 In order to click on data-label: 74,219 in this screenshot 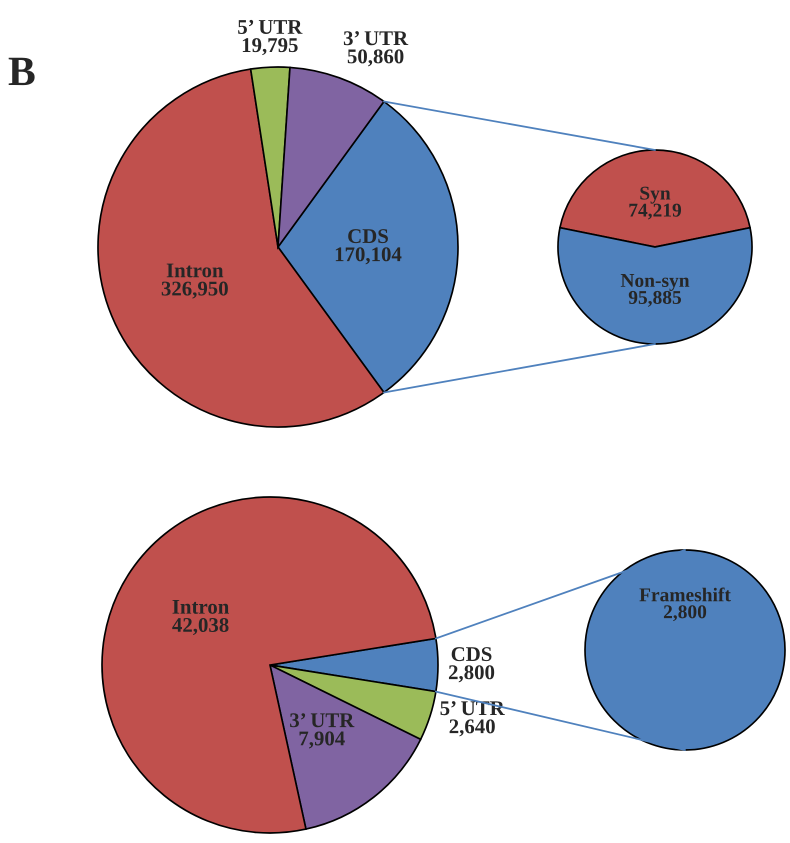, I will do `click(655, 212)`.